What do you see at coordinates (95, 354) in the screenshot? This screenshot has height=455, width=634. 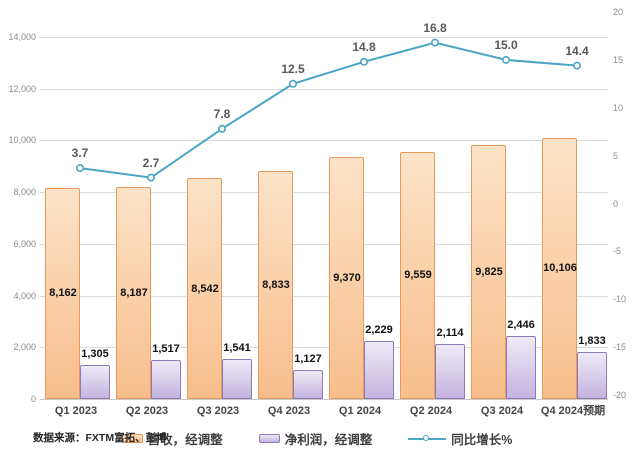 I see `profit-bar-label: 1,305` at bounding box center [95, 354].